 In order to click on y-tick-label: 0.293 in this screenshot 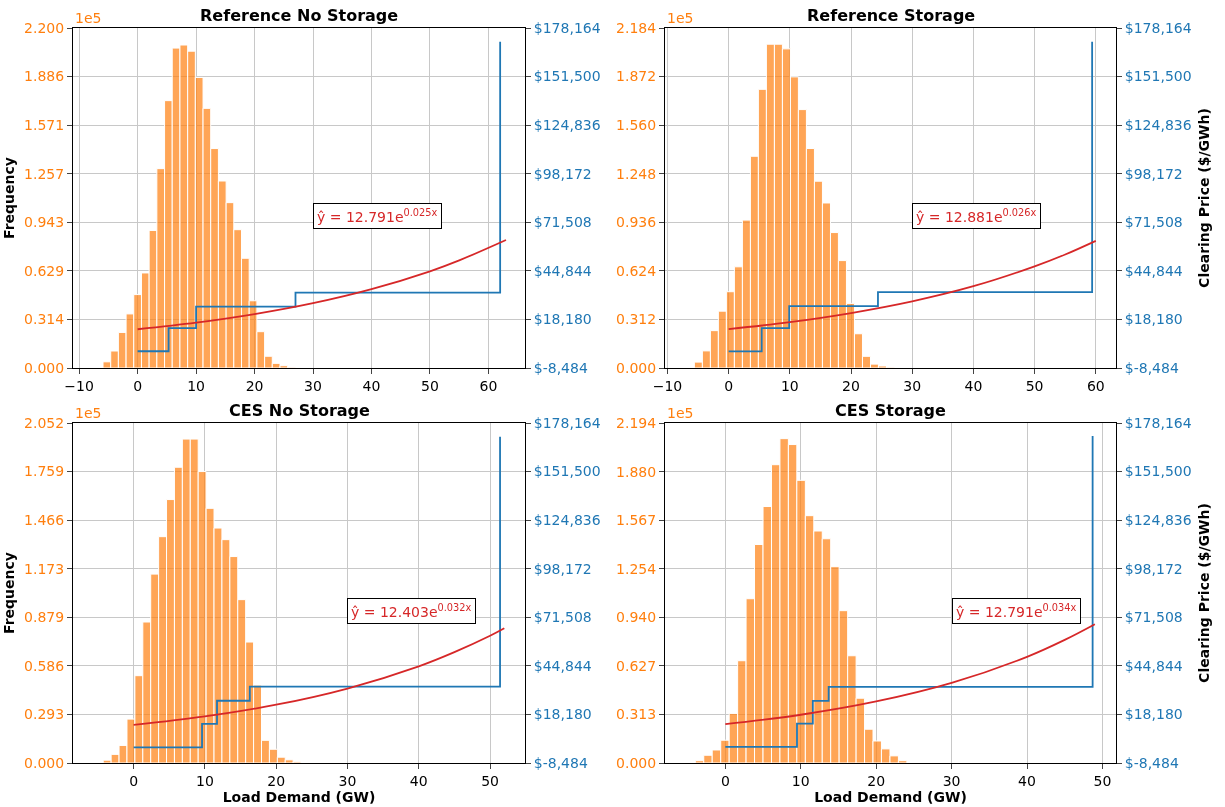, I will do `click(44, 714)`.